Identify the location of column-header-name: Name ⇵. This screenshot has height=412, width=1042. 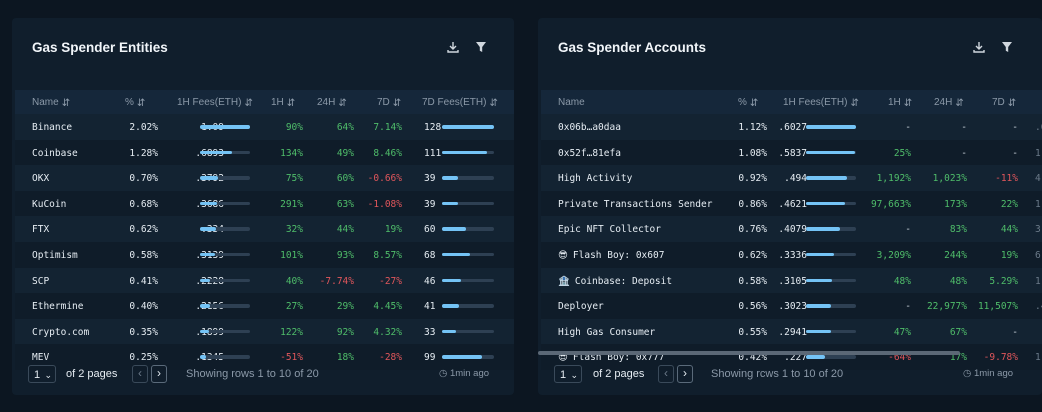
(51, 103).